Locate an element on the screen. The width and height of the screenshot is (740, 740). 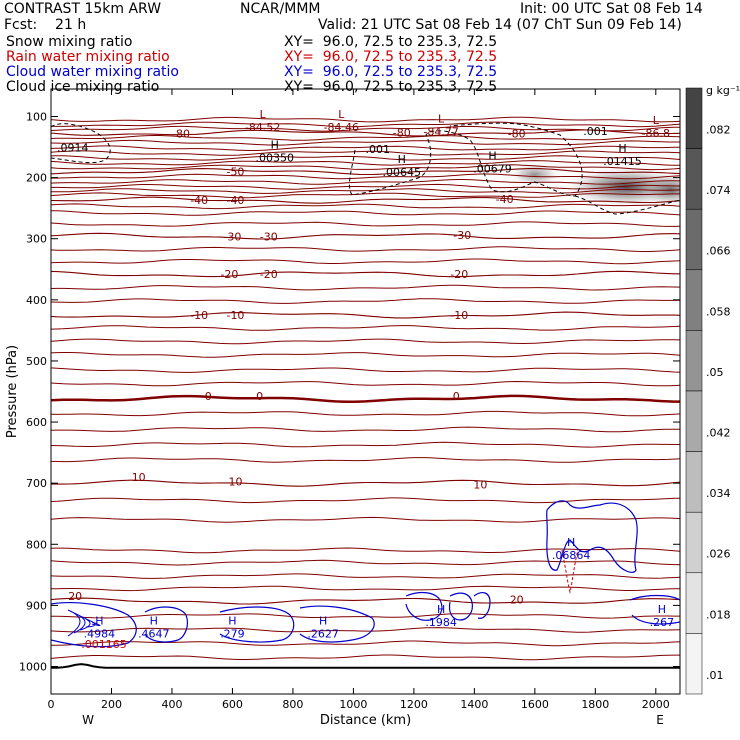
y-tick-label: 500 is located at coordinates (36, 361).